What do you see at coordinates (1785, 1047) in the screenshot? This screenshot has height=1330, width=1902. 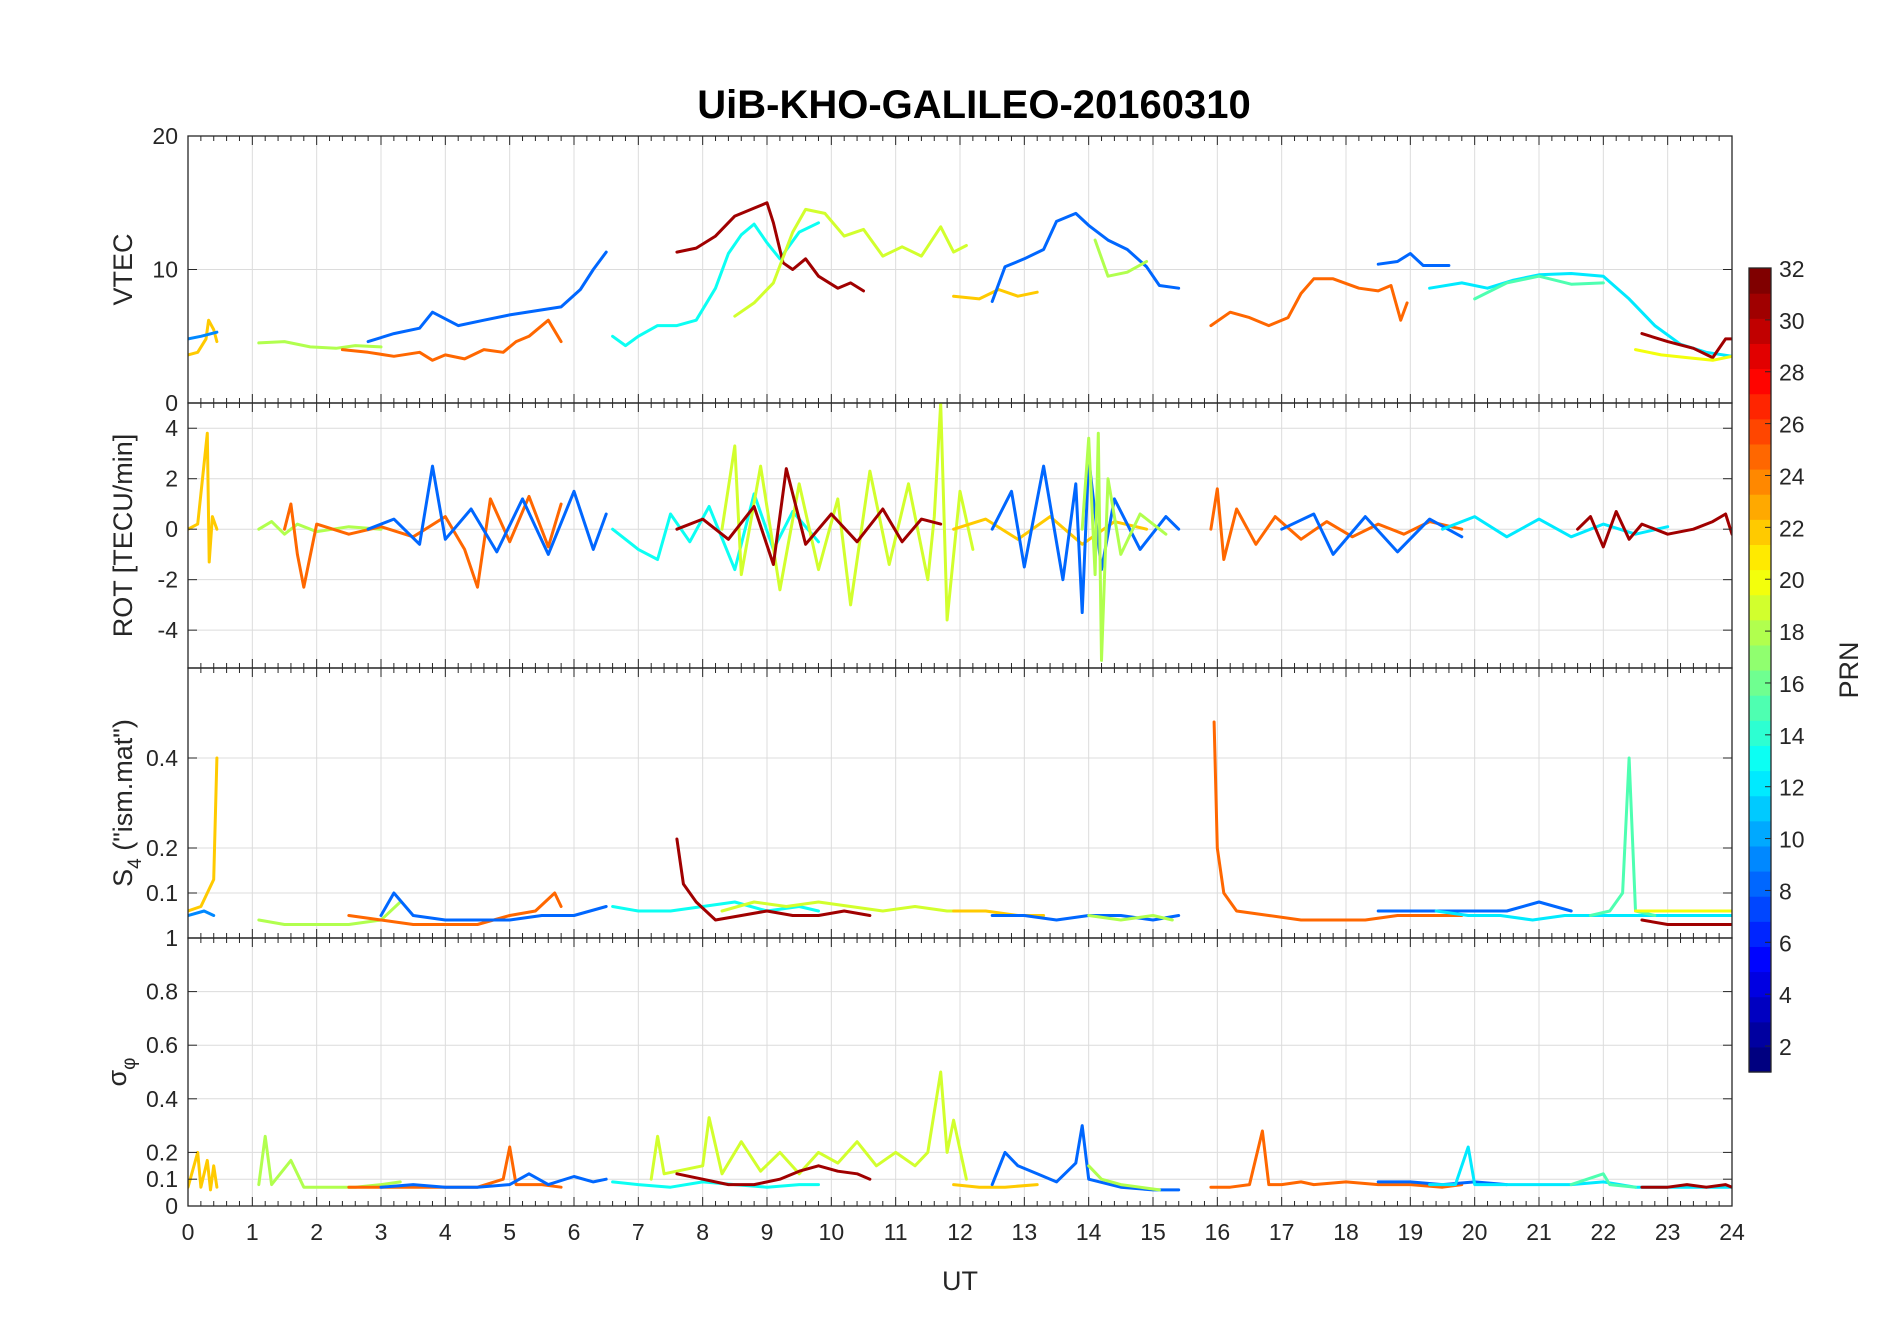 I see `colorbar-tick-label: 2` at bounding box center [1785, 1047].